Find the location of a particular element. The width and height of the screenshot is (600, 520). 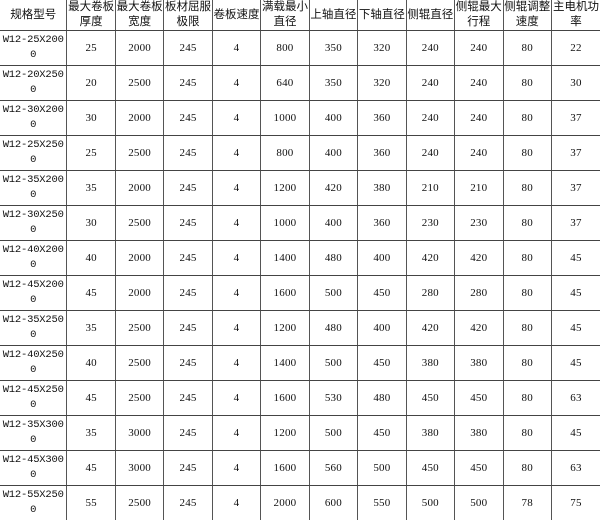

value-cell: 800 is located at coordinates (285, 153).